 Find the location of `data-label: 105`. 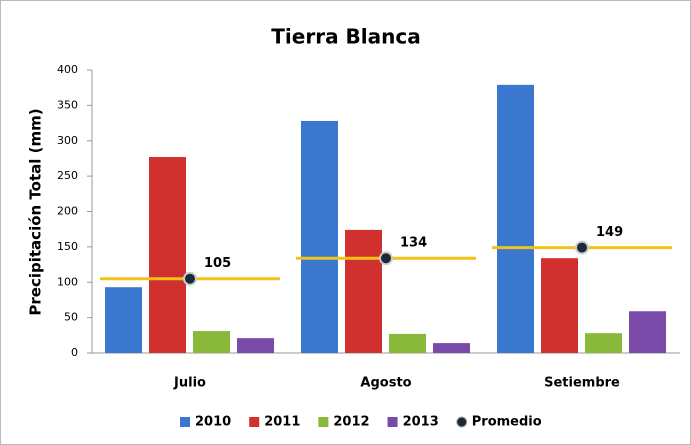

data-label: 105 is located at coordinates (217, 263).